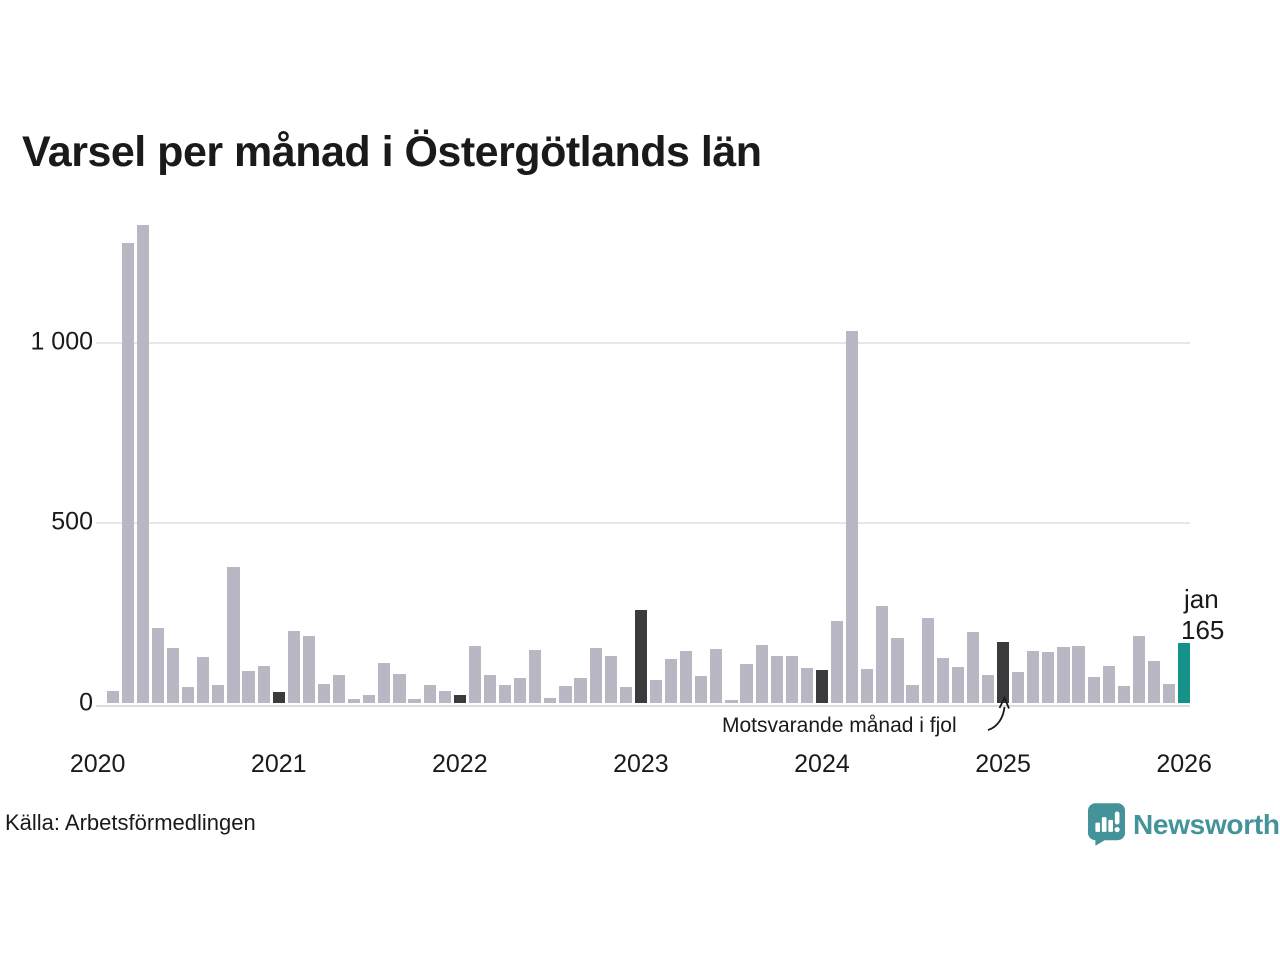  I want to click on source-caption: Källa: Arbetsförmedlingen, so click(130, 822).